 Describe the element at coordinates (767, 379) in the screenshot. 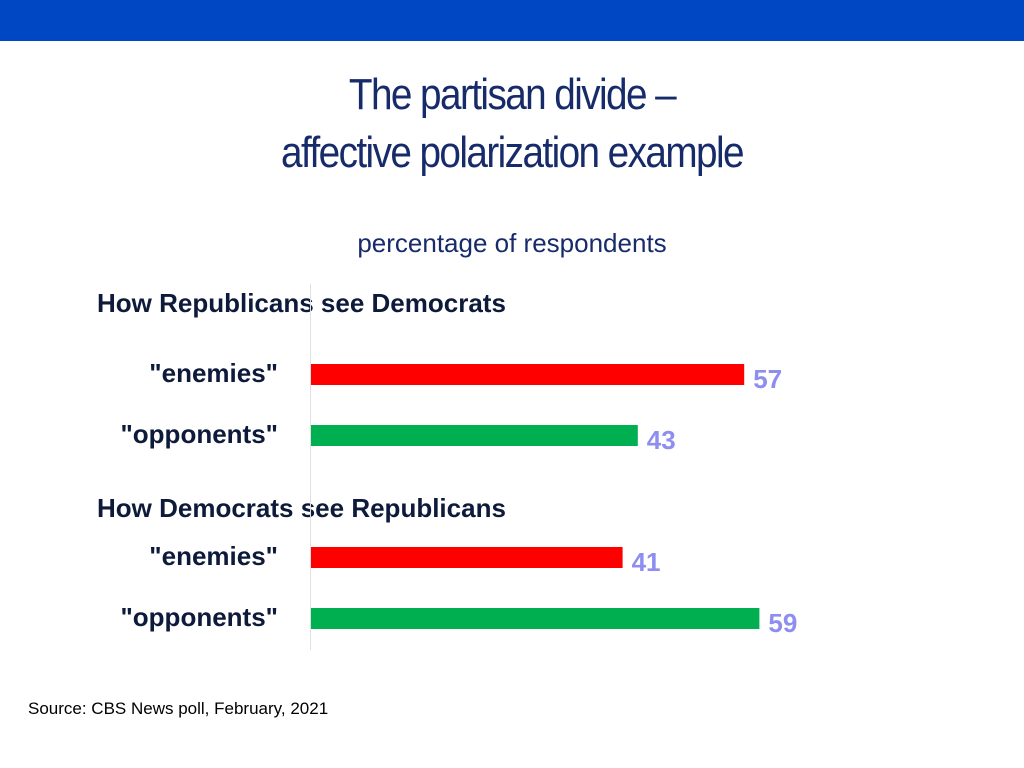

I see `value-label-rep-enemies: 57` at that location.